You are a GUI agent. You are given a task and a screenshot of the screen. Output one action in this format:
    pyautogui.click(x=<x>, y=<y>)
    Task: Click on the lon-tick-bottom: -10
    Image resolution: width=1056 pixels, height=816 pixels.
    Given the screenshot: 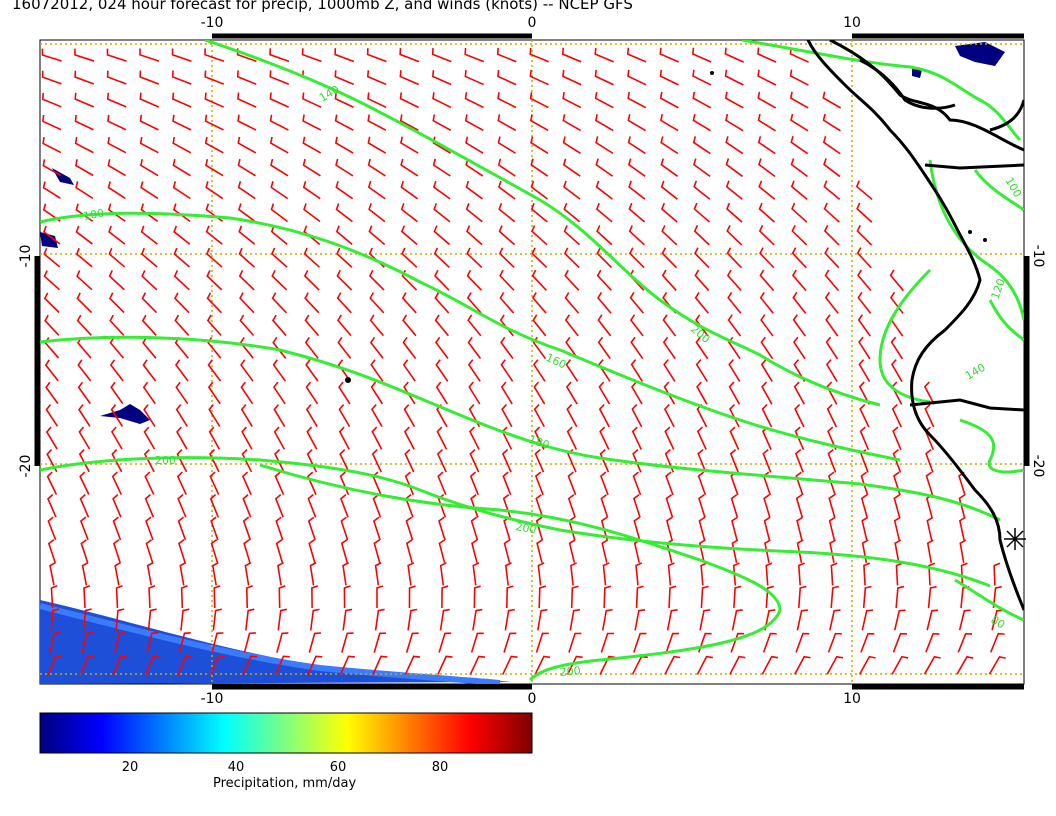 What is the action you would take?
    pyautogui.click(x=212, y=699)
    